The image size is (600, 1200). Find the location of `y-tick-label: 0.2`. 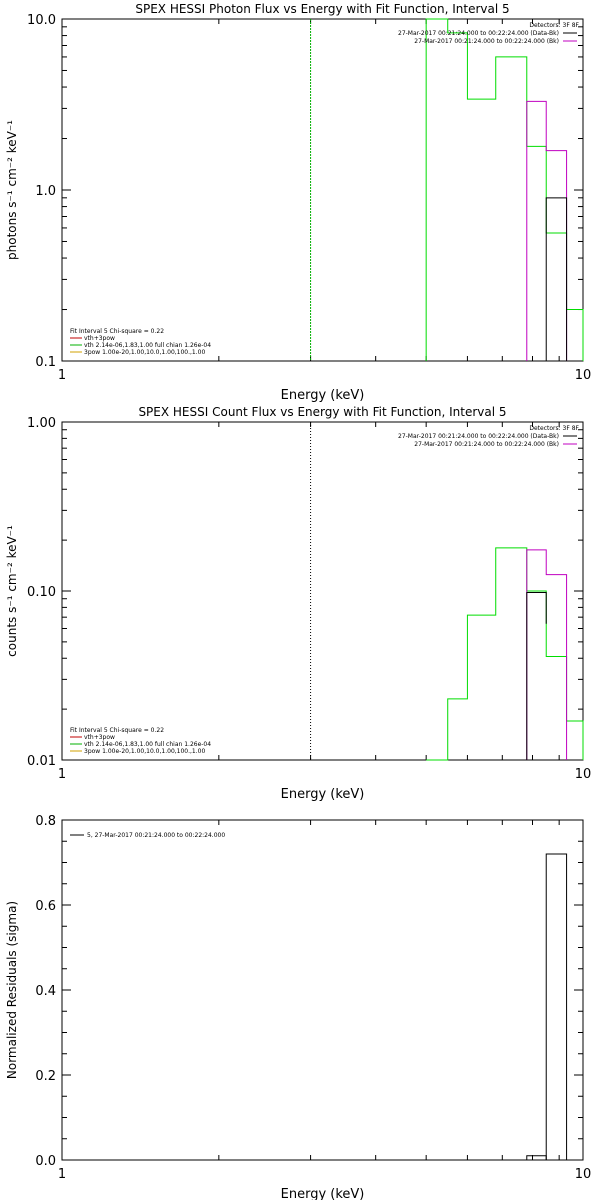

y-tick-label: 0.2 is located at coordinates (45, 1076).